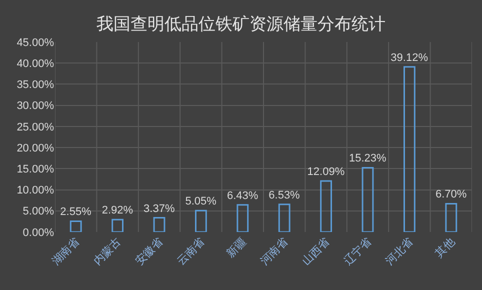  Describe the element at coordinates (107, 251) in the screenshot. I see `x-tick-label: 内蒙古` at that location.